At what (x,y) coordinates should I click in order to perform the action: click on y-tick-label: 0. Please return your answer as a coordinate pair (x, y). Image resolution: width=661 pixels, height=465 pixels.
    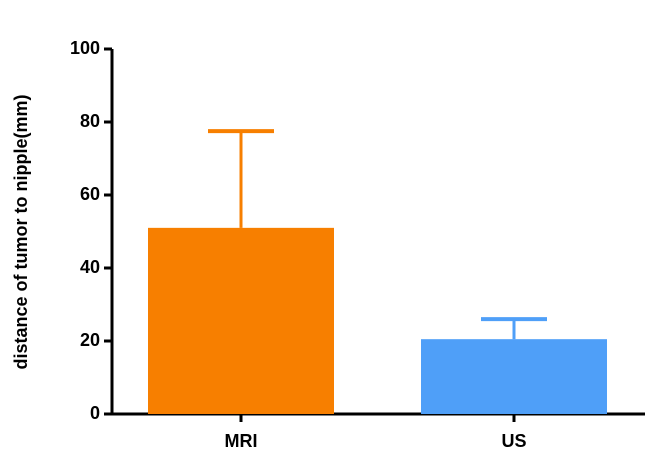
    Looking at the image, I should click on (95, 413).